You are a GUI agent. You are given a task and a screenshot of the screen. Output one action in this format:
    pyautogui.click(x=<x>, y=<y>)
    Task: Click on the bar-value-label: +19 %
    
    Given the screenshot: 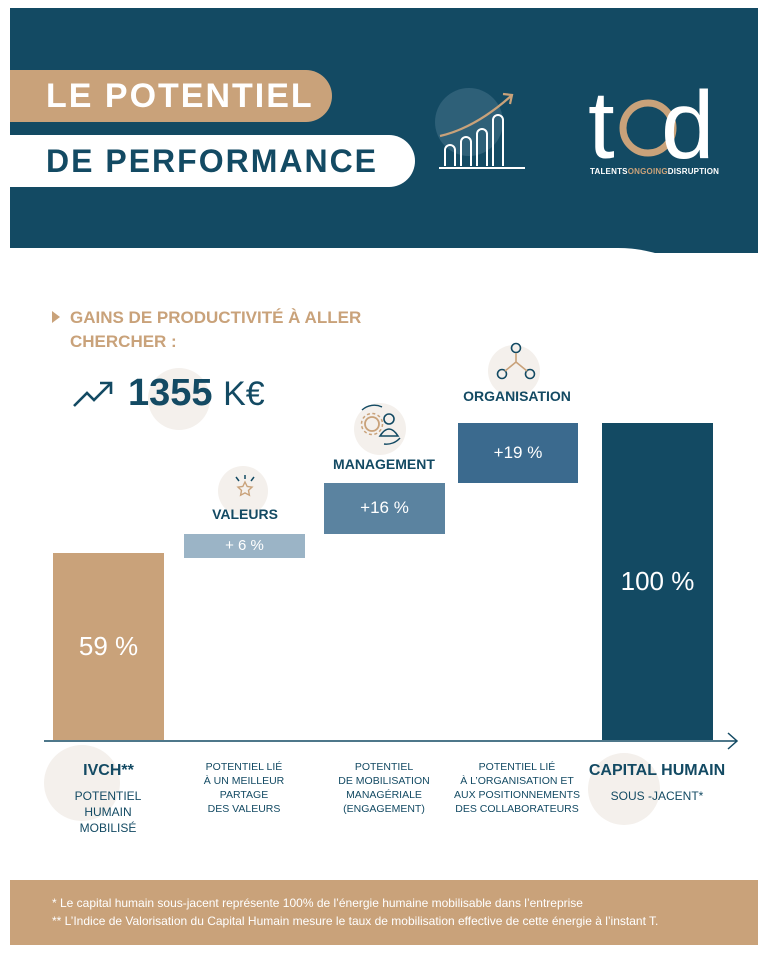 What is the action you would take?
    pyautogui.click(x=518, y=452)
    